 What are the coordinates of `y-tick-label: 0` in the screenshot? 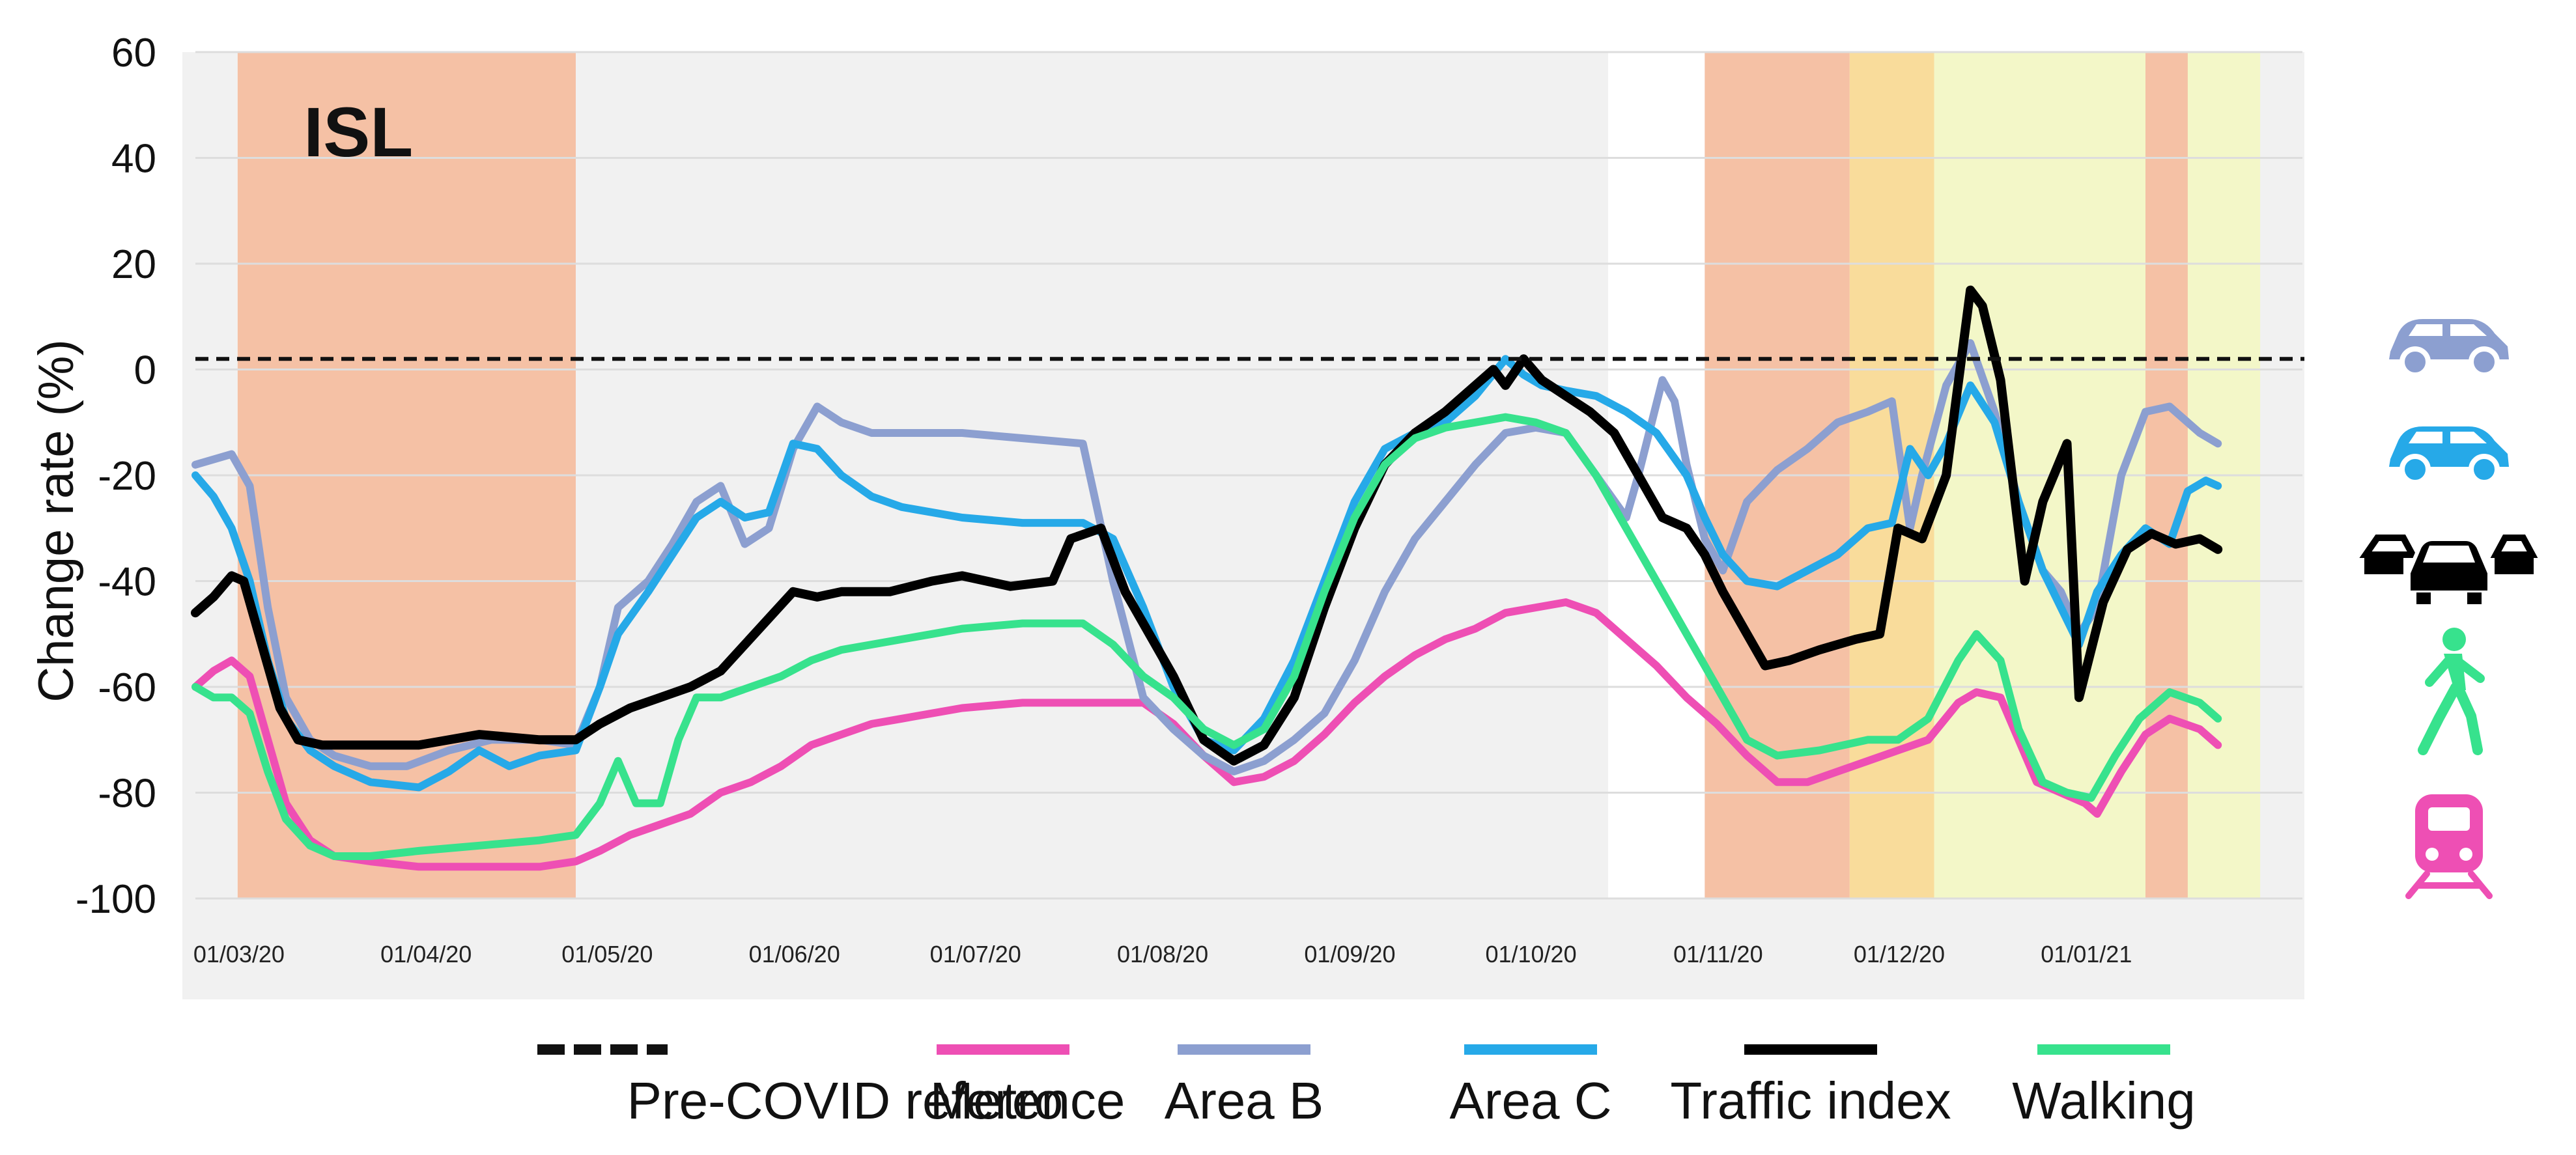 It's located at (145, 370).